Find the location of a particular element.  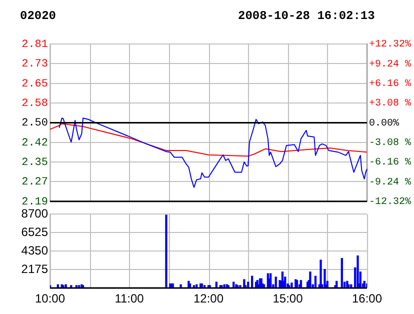

chart-subtitle: 2008-10-28 16:02:13 is located at coordinates (306, 16).